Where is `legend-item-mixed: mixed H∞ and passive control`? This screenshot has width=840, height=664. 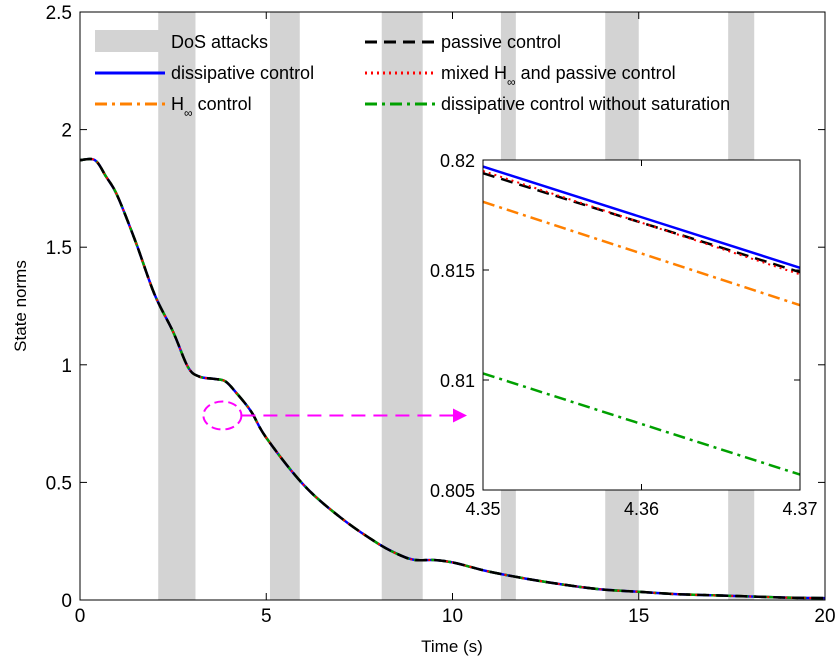
legend-item-mixed: mixed H∞ and passive control is located at coordinates (520, 76).